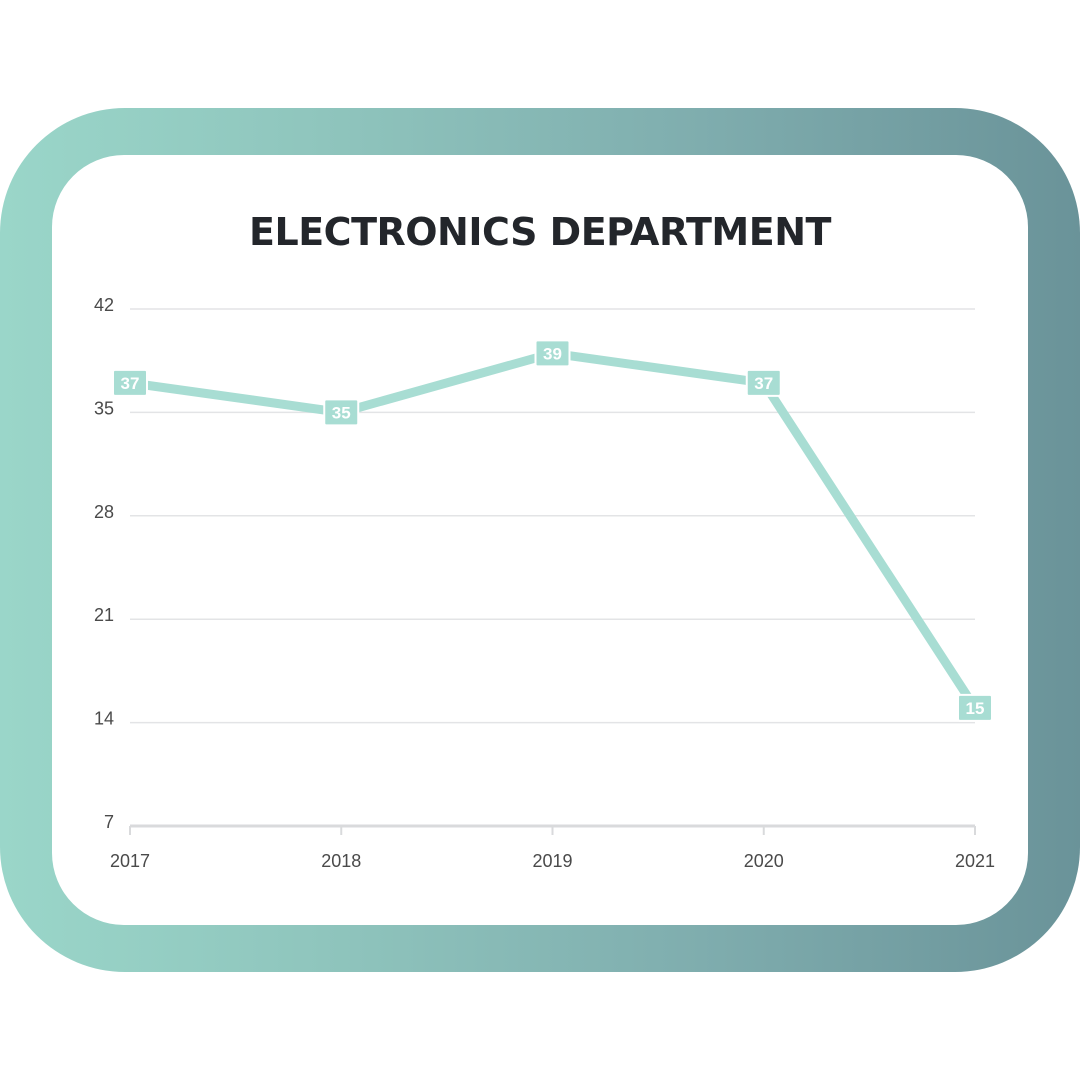 The height and width of the screenshot is (1080, 1080). I want to click on y-axis: 7 14 21 28 35 42, so click(104, 563).